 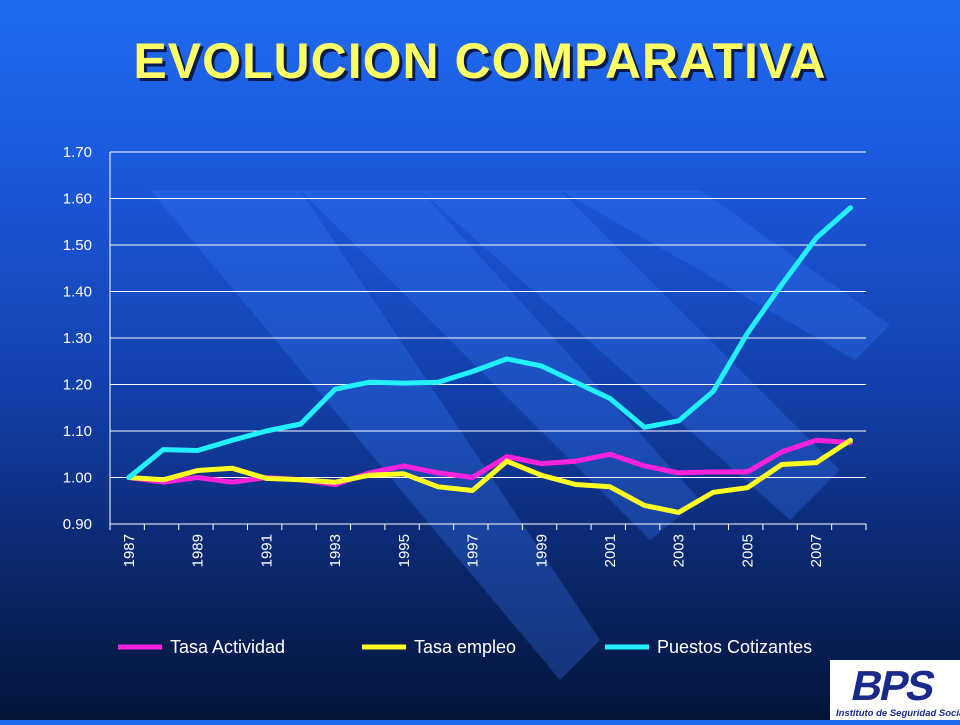 I want to click on page-title: EVOLUCION COMPARATIVA, so click(x=480, y=61).